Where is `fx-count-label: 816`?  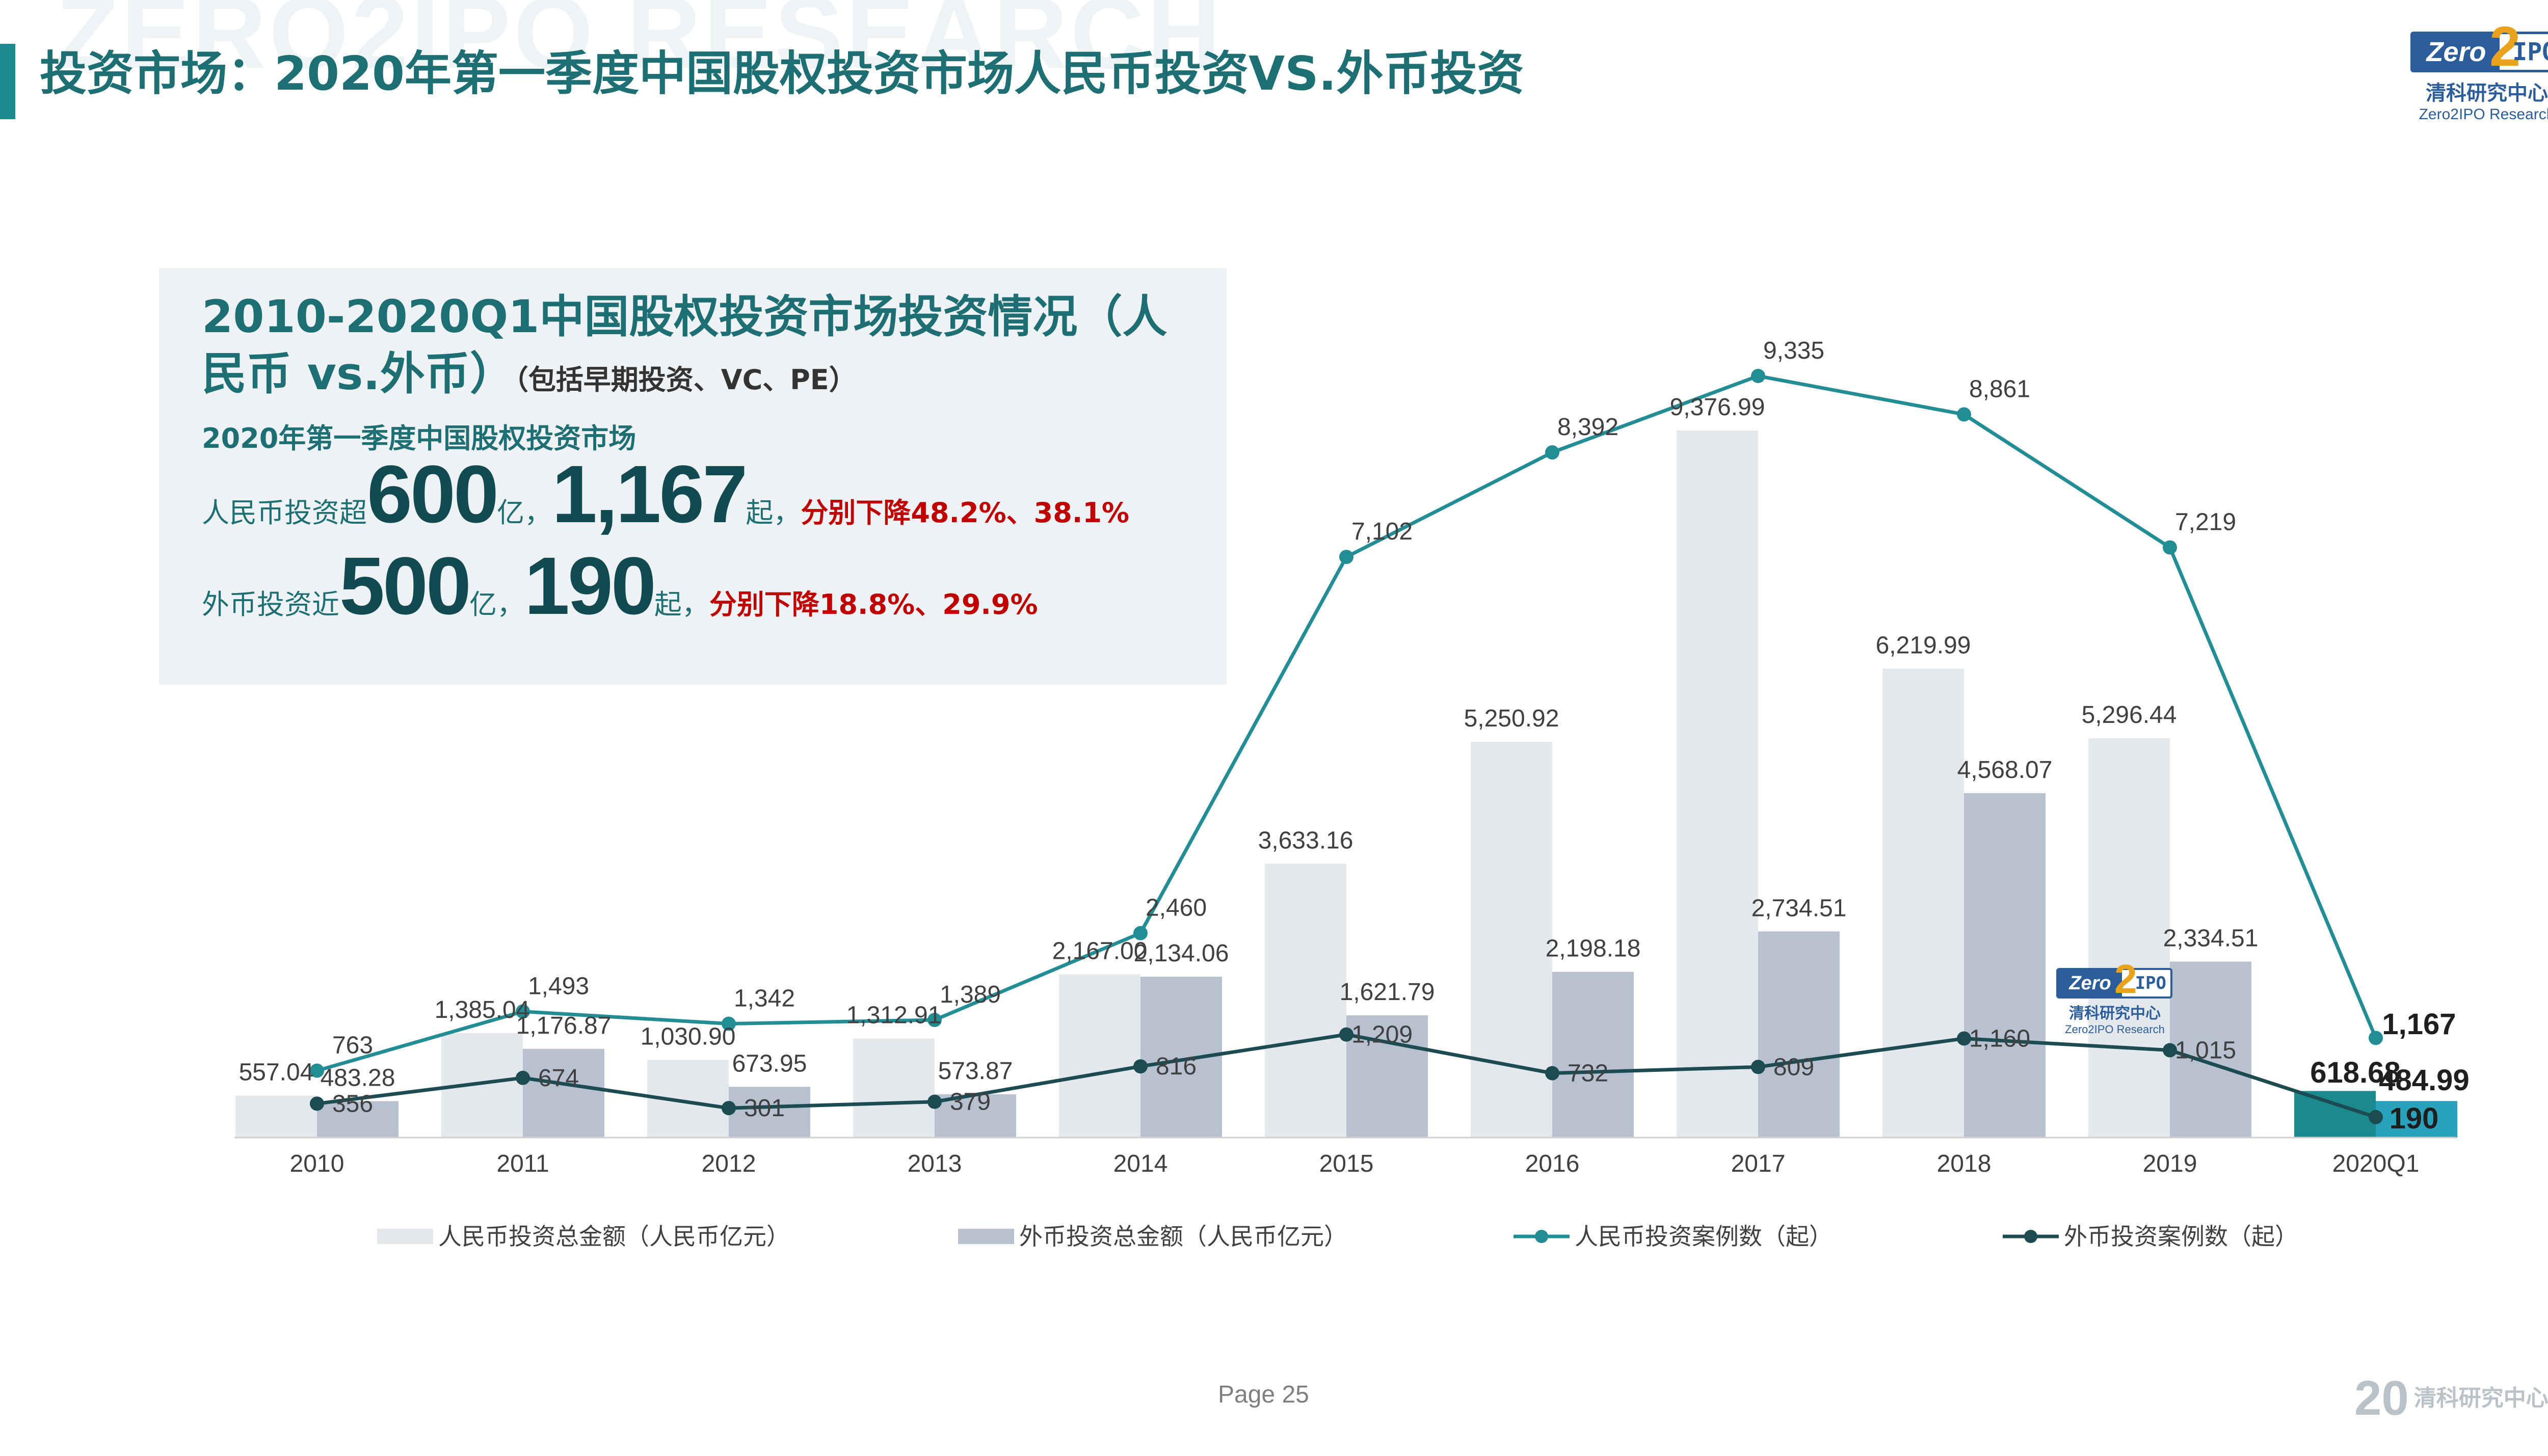
fx-count-label: 816 is located at coordinates (1177, 1066).